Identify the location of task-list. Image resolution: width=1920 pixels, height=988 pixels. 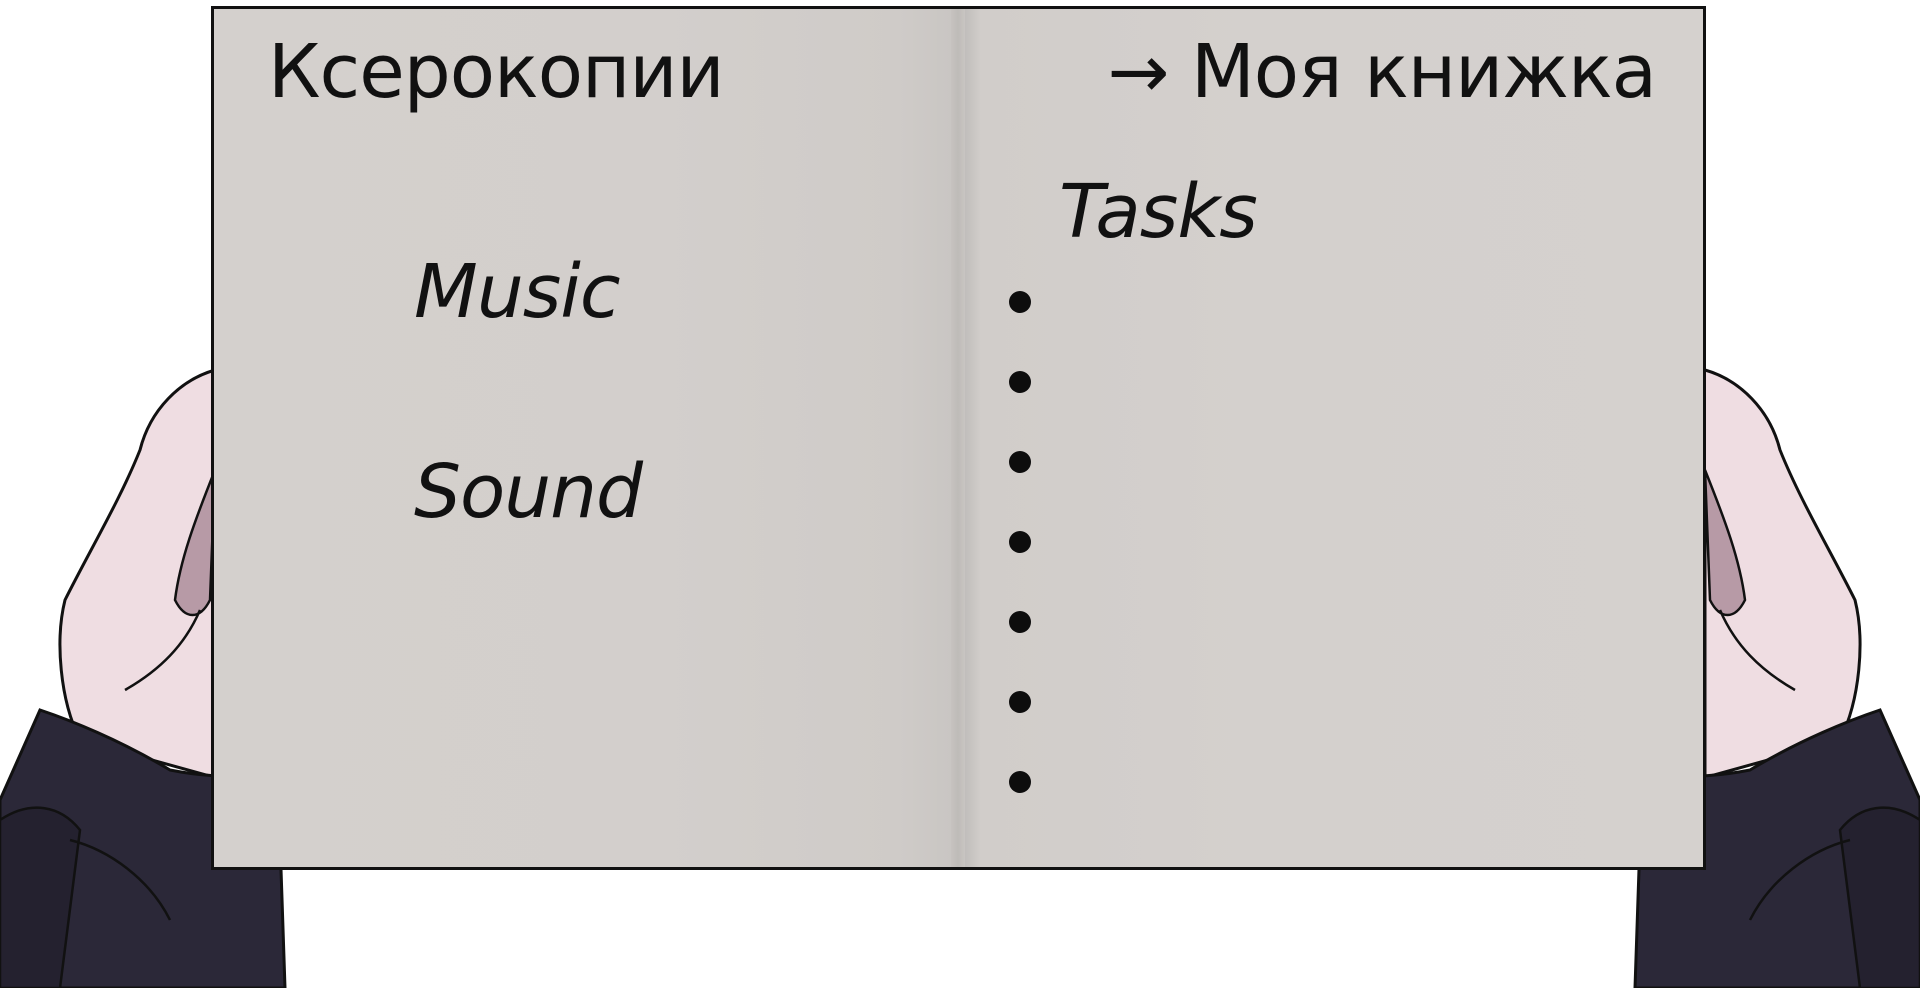
(1259, 571).